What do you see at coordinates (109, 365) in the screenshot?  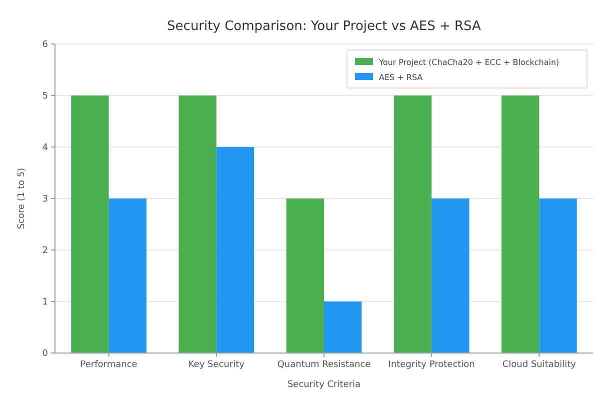 I see `x-tick-label: Performance` at bounding box center [109, 365].